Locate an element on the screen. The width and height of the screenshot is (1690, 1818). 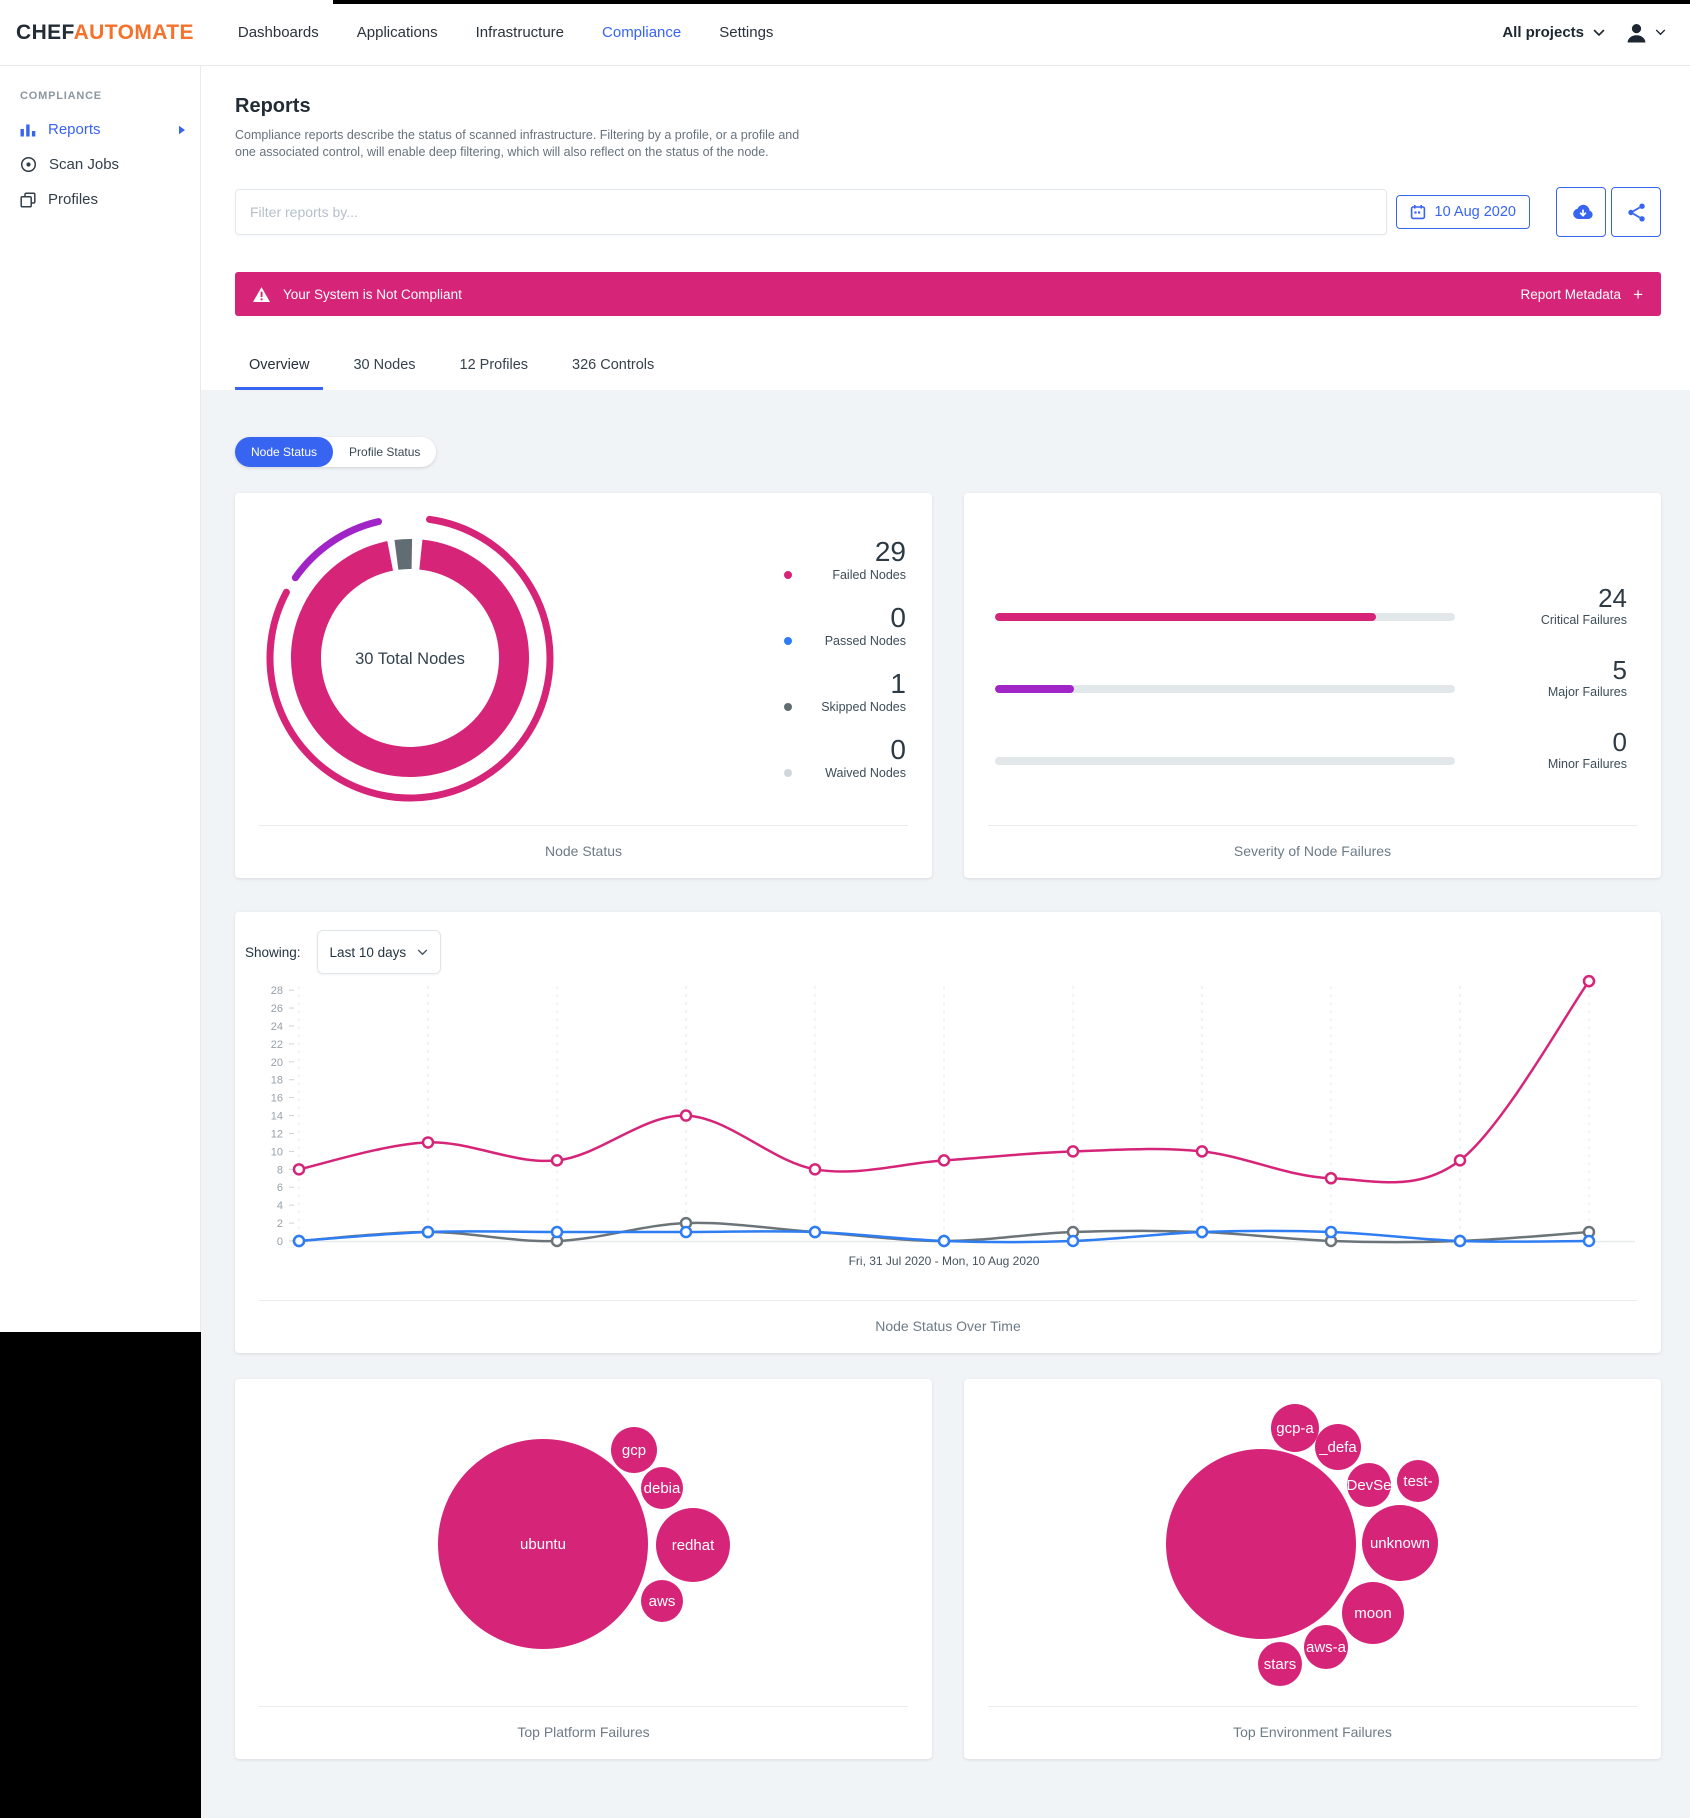
left-column: COMPLIANCE Reports Scan Jobs Profiles is located at coordinates (100, 941).